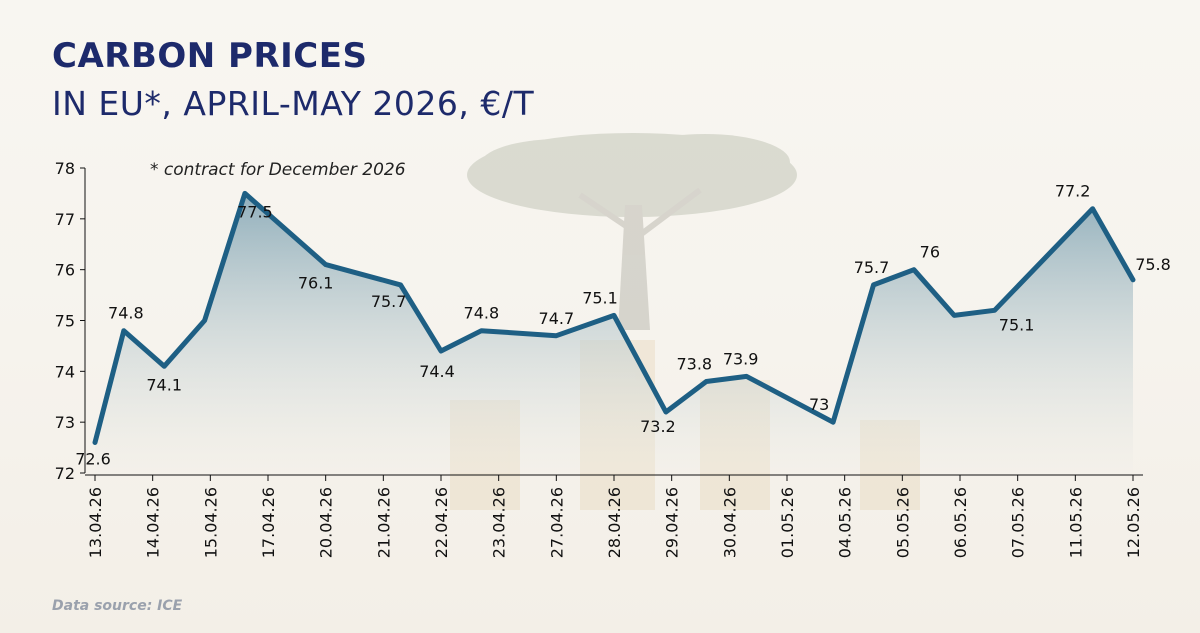 The image size is (1200, 633). I want to click on x-tick-label: 11.05.26, so click(1075, 522).